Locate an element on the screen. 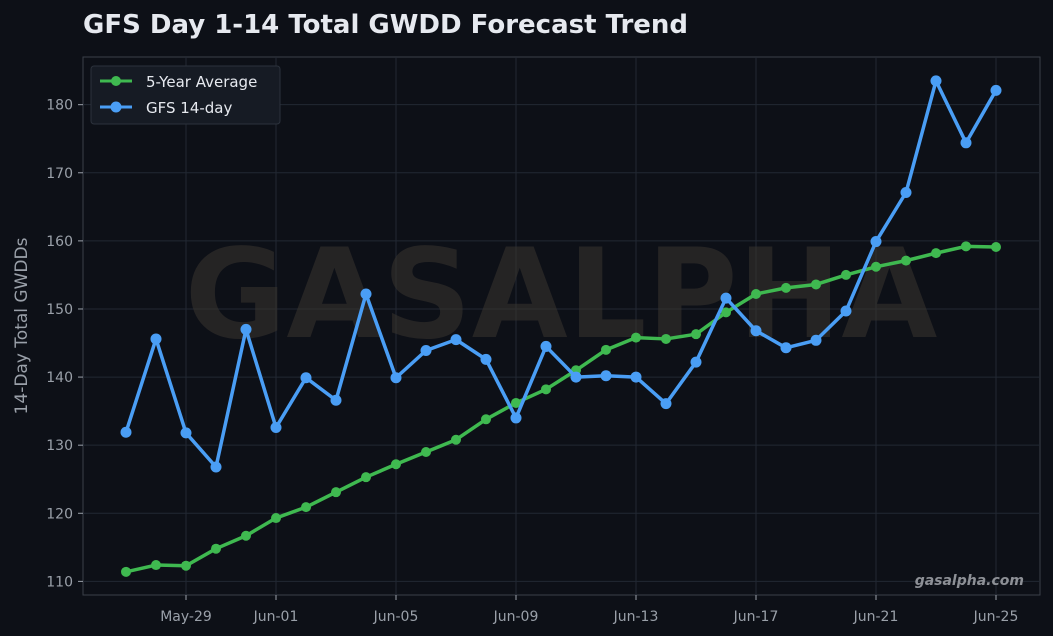  x-tick-label: Jun-09 is located at coordinates (516, 617).